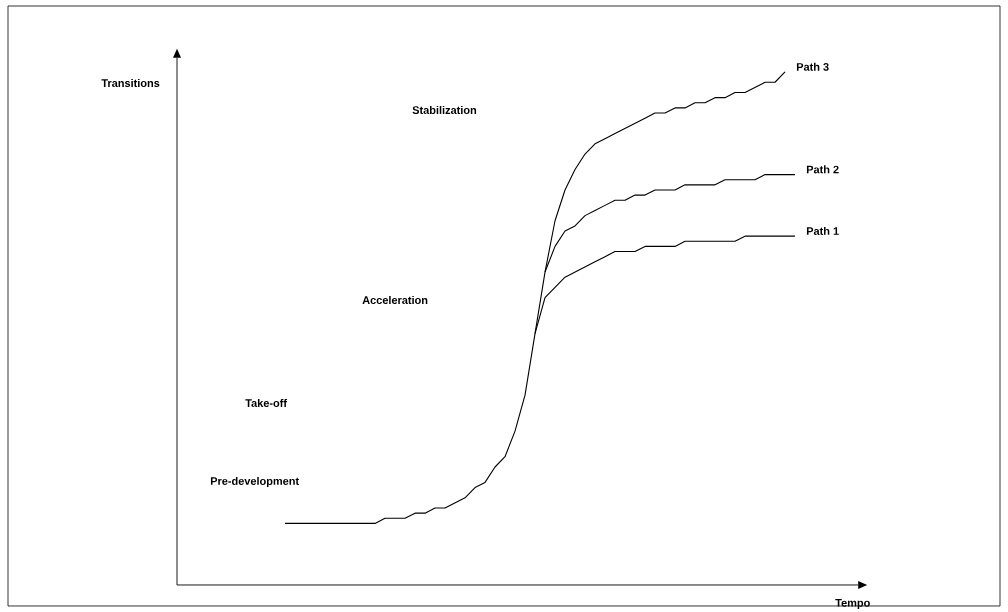  What do you see at coordinates (254, 482) in the screenshot?
I see `annotation: Pre-development` at bounding box center [254, 482].